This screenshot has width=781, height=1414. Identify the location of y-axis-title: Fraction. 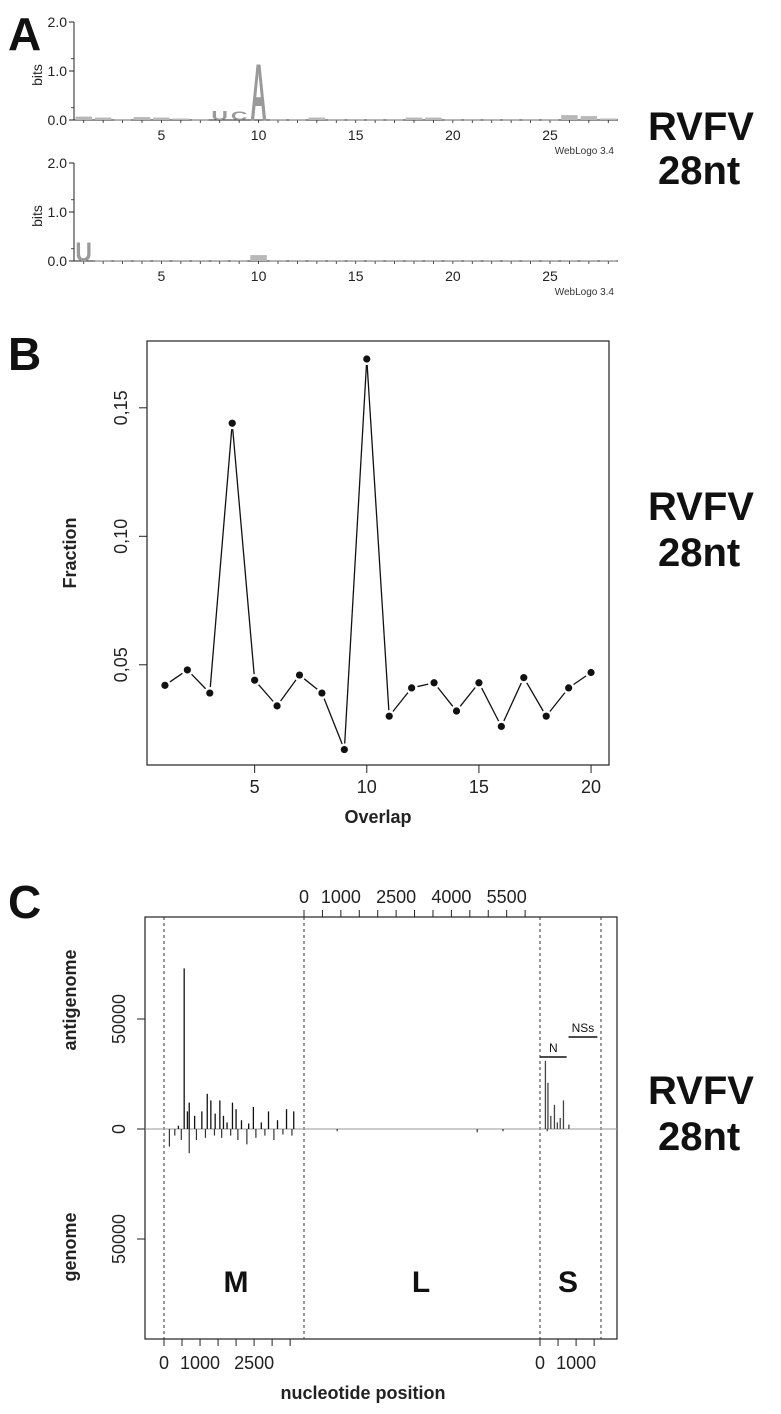
(70, 552).